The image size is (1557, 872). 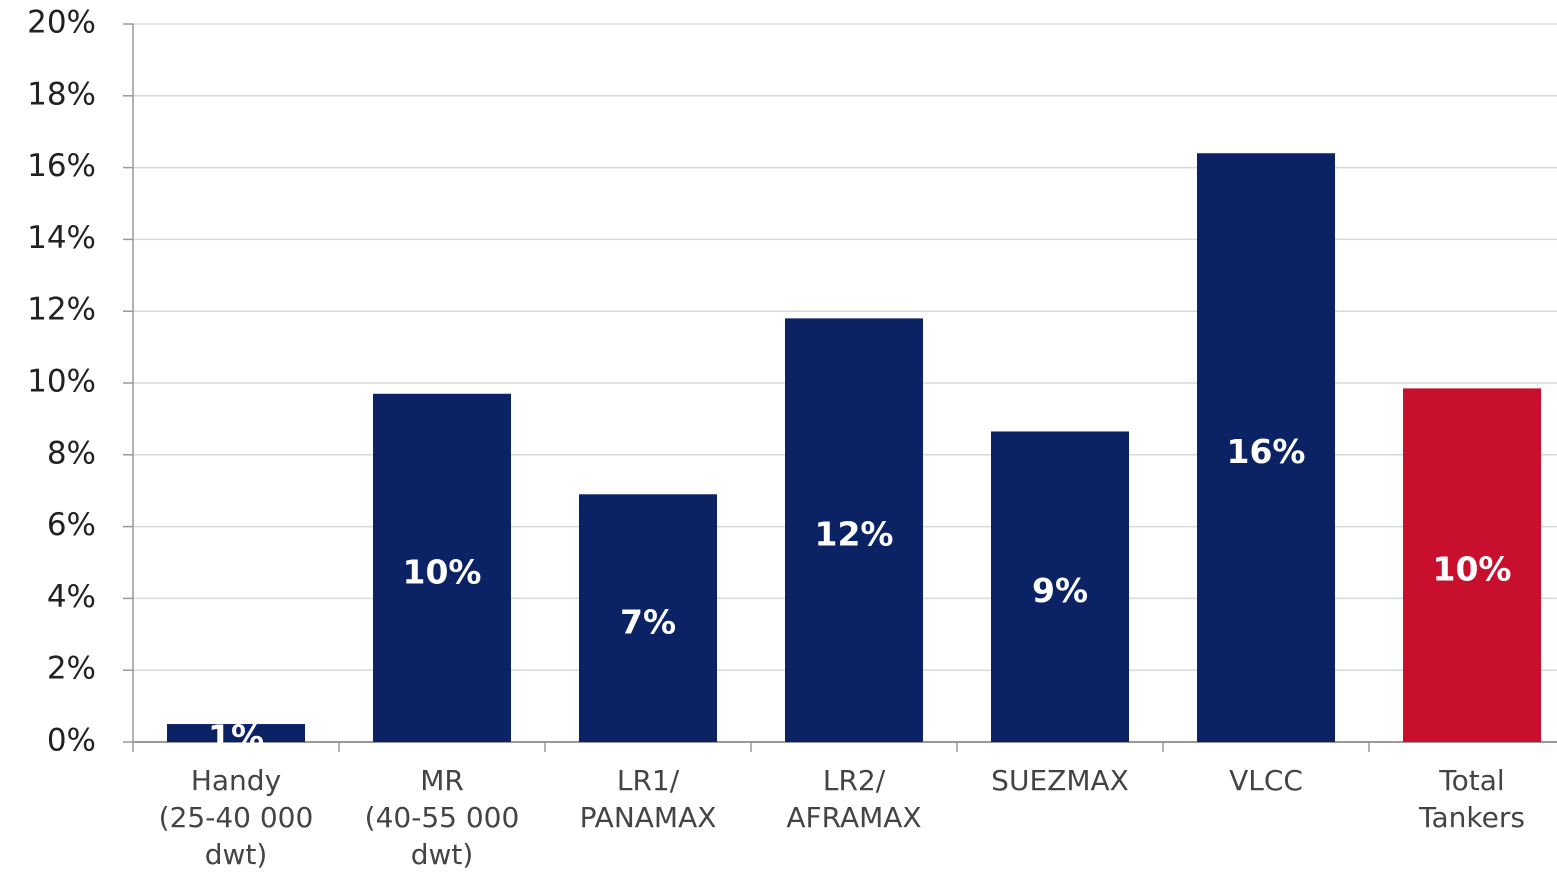 I want to click on x-tick-label: LR2/, so click(x=854, y=780).